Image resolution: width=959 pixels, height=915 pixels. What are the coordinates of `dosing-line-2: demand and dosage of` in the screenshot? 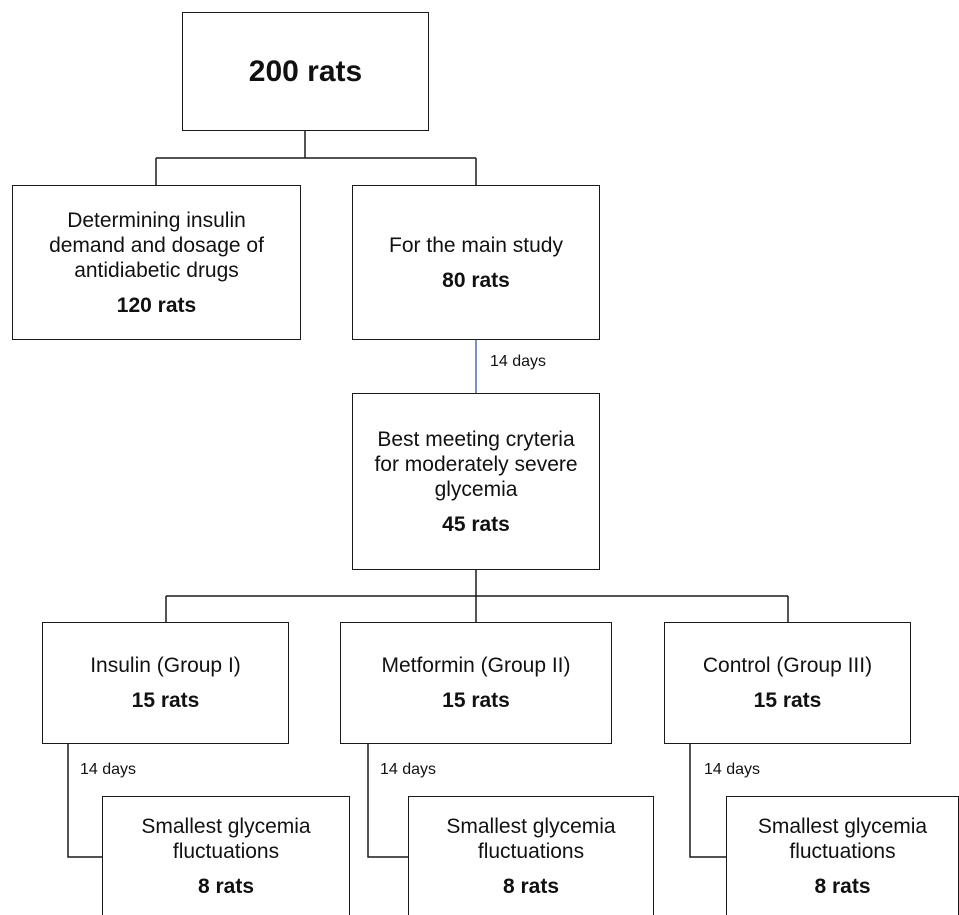 It's located at (156, 245).